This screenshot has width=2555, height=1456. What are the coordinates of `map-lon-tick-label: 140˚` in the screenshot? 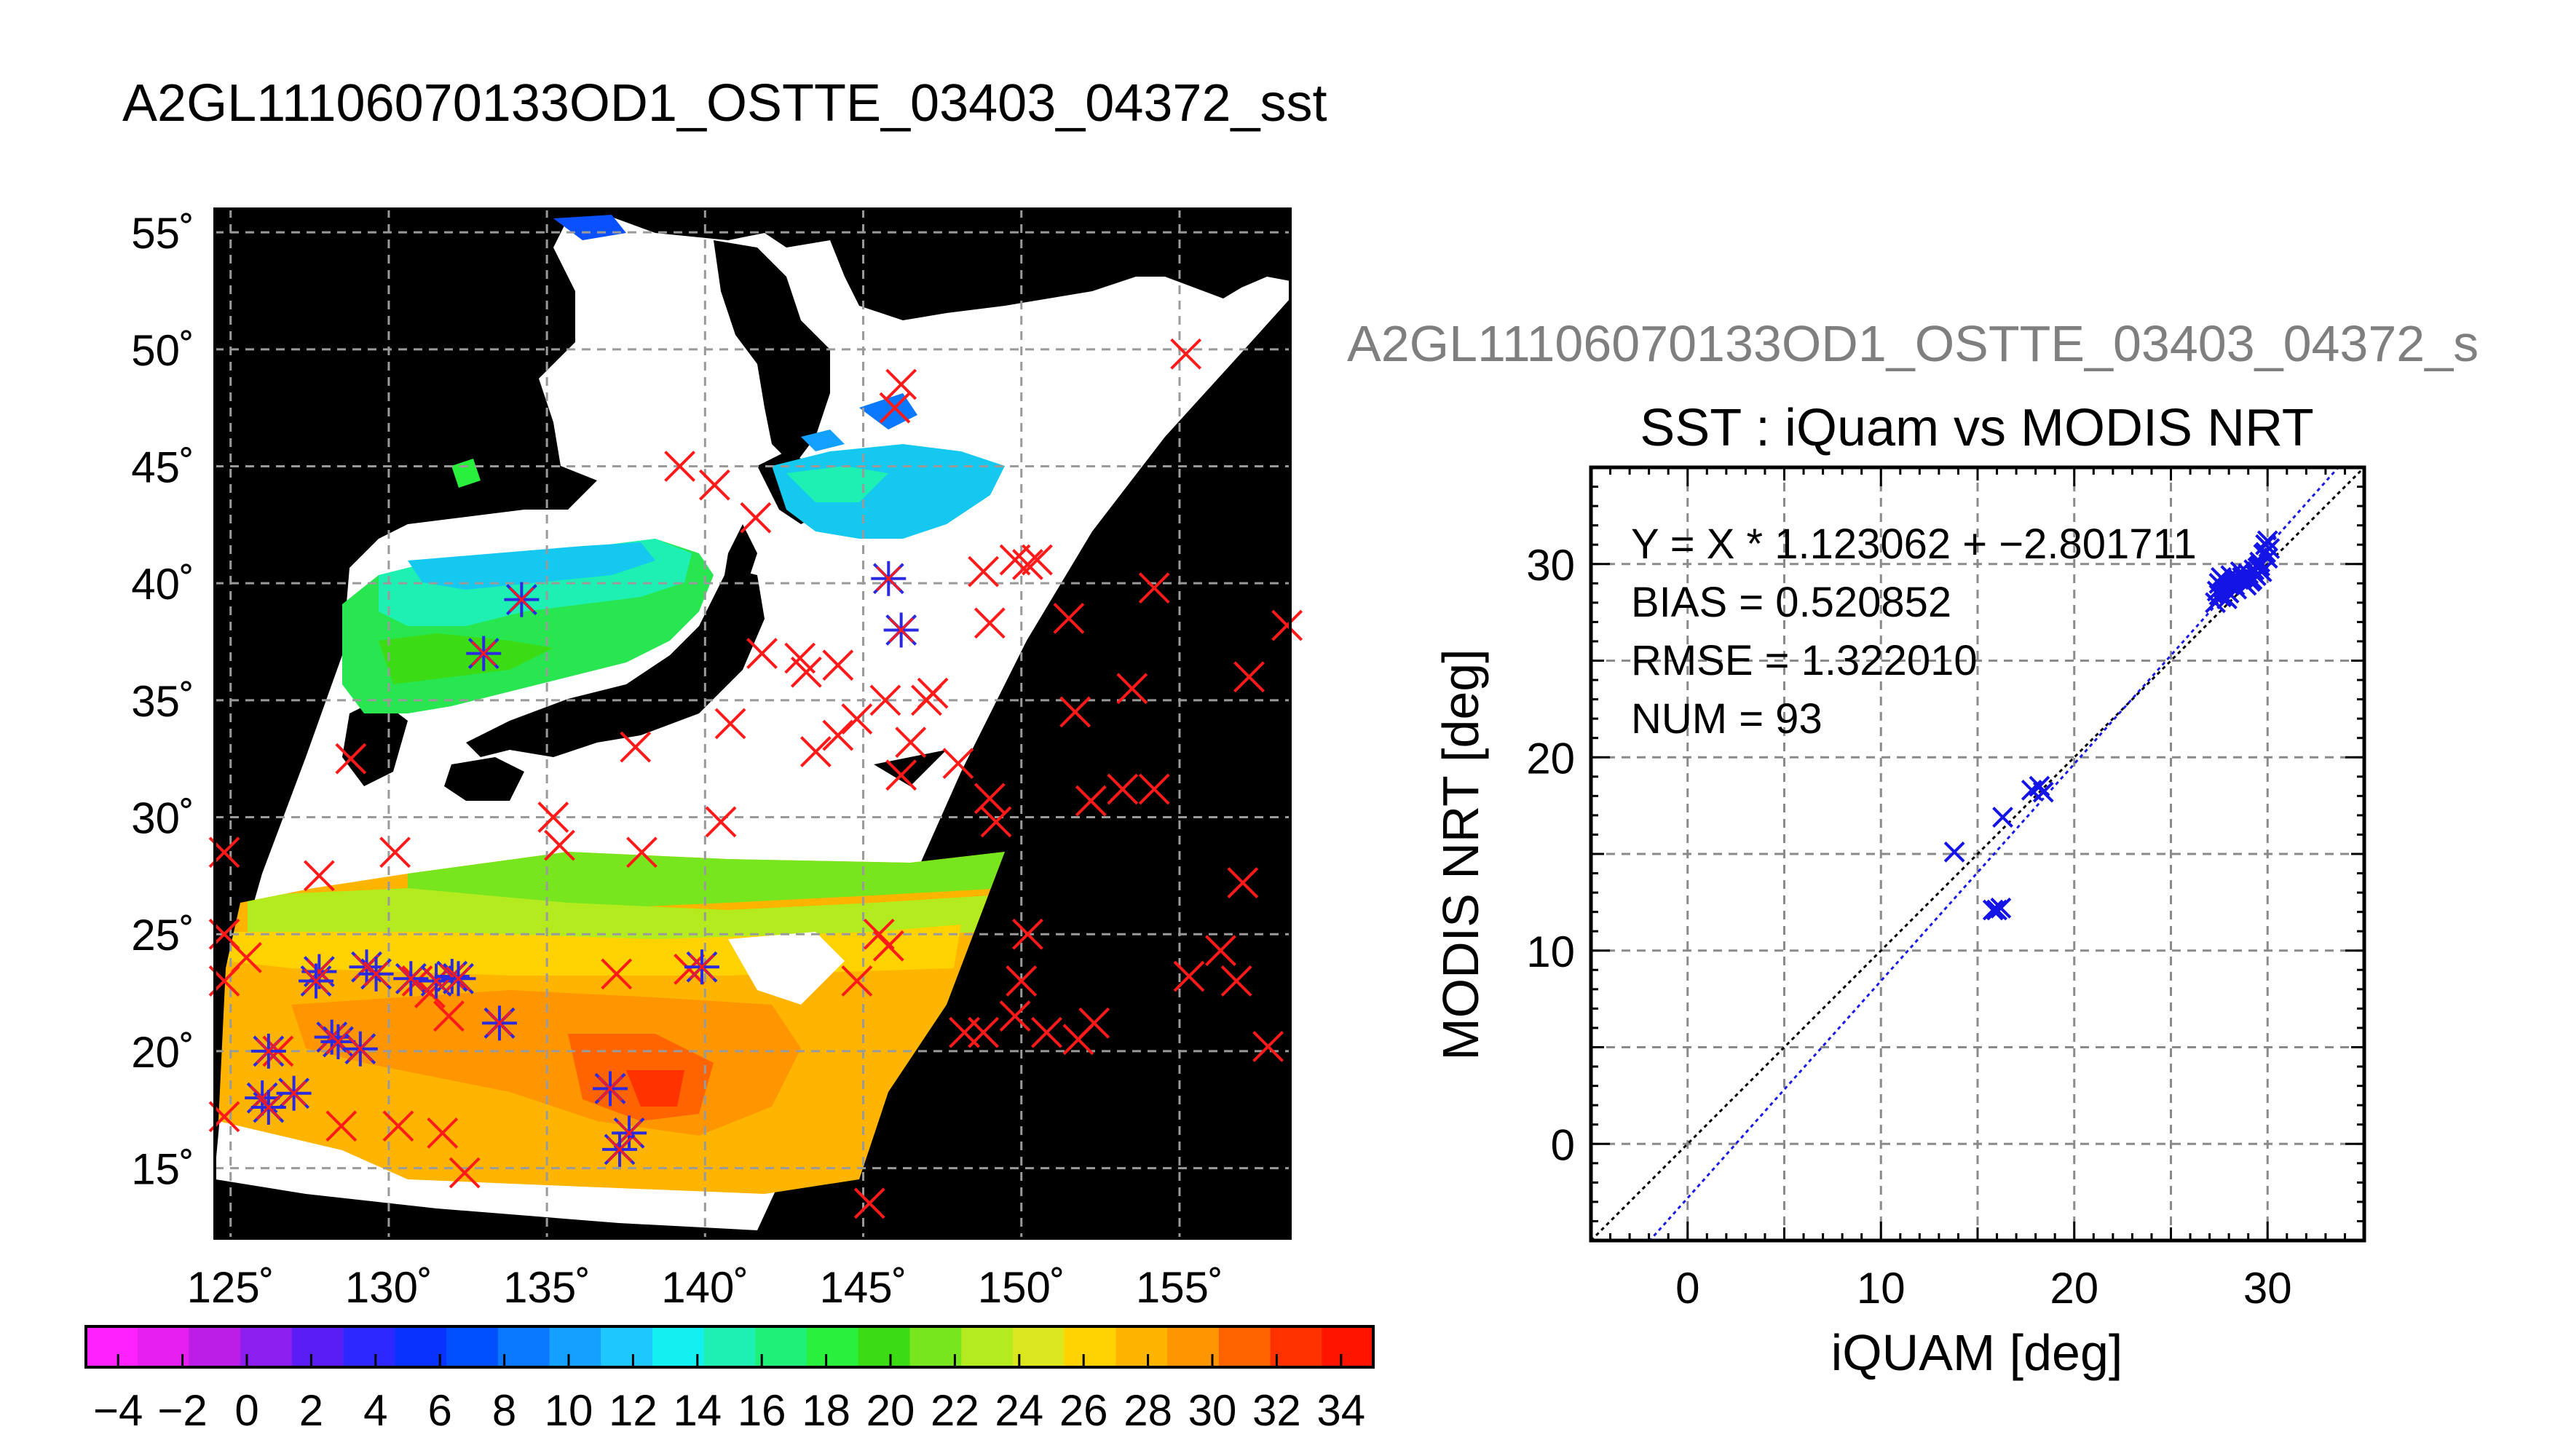 It's located at (705, 1287).